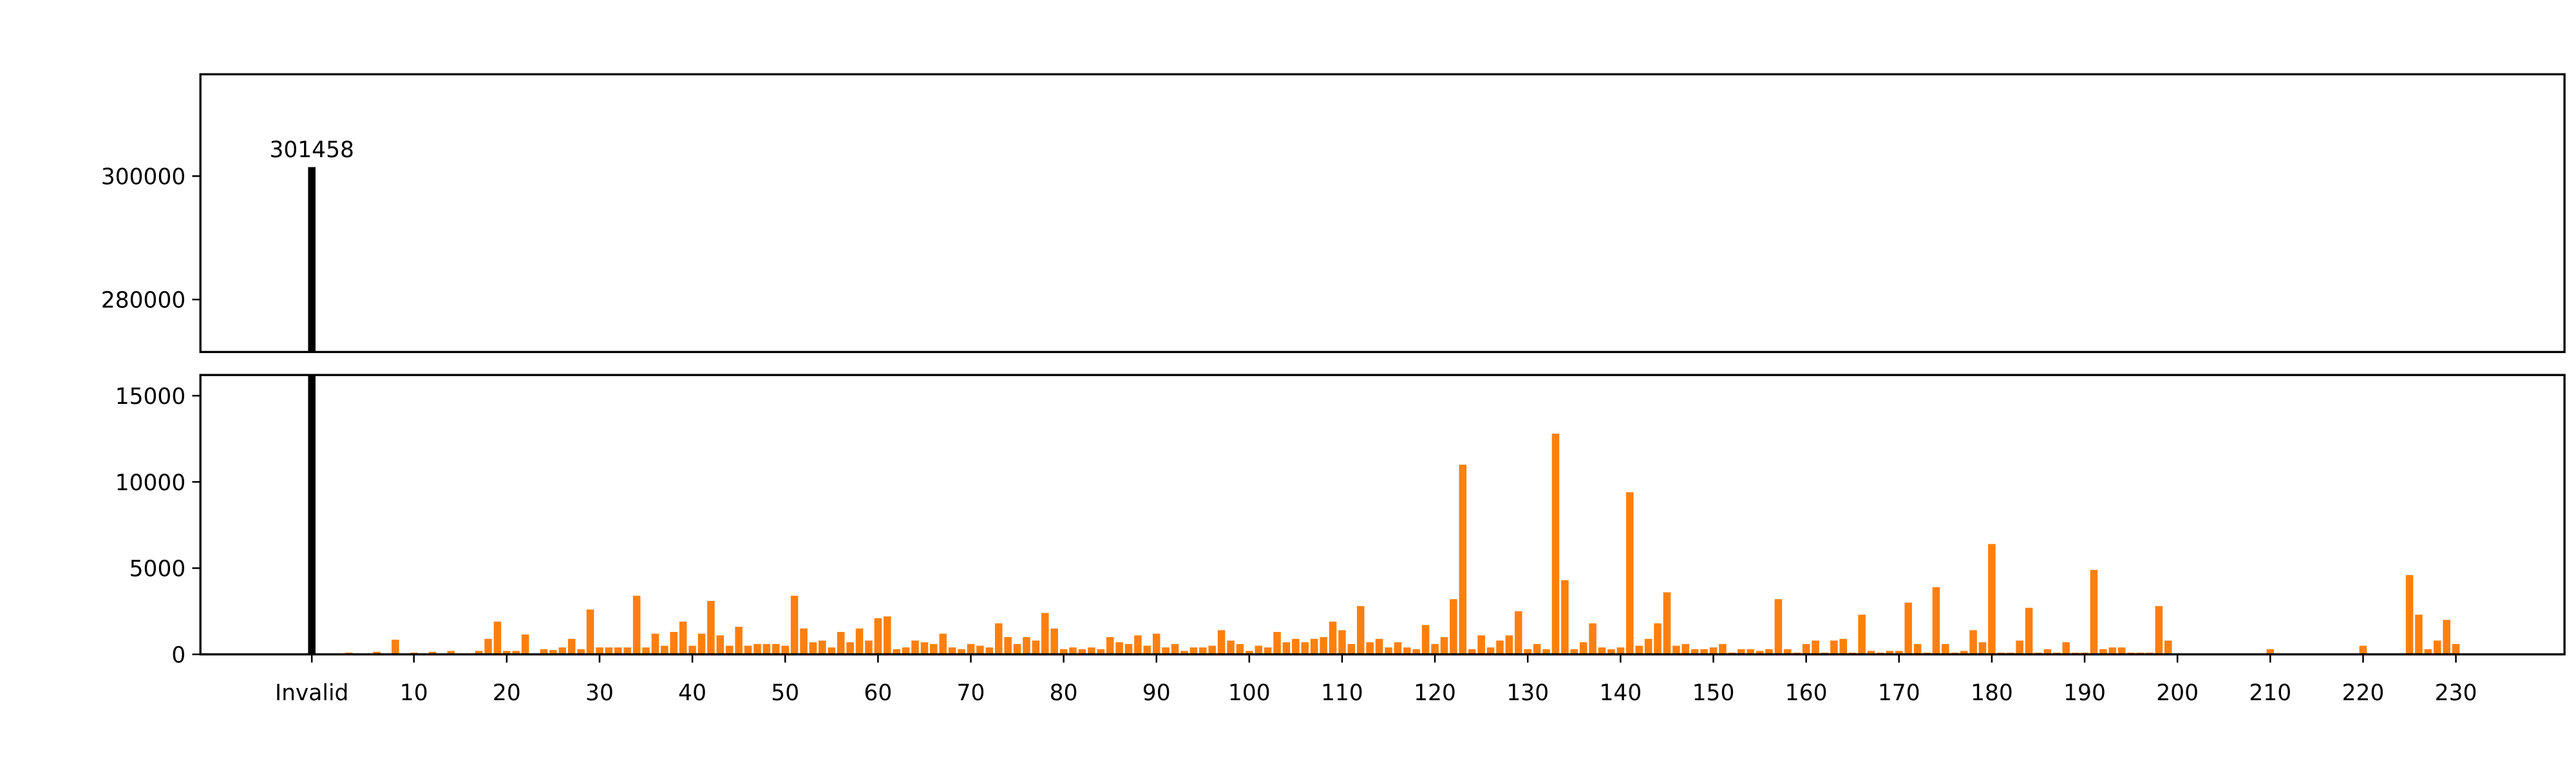 This screenshot has height=773, width=2576. I want to click on x-tick-label: Invalid, so click(311, 693).